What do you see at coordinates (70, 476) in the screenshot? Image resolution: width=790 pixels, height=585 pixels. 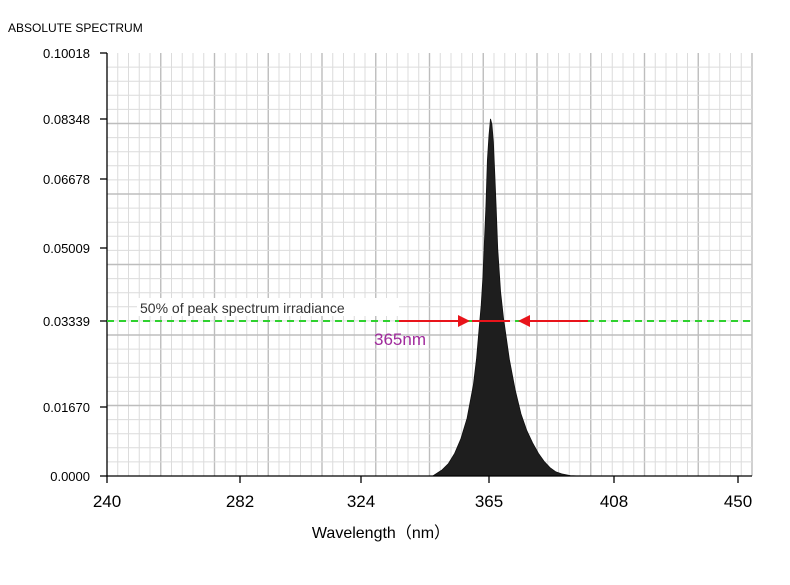 I see `y-tick-label: 0.0000` at bounding box center [70, 476].